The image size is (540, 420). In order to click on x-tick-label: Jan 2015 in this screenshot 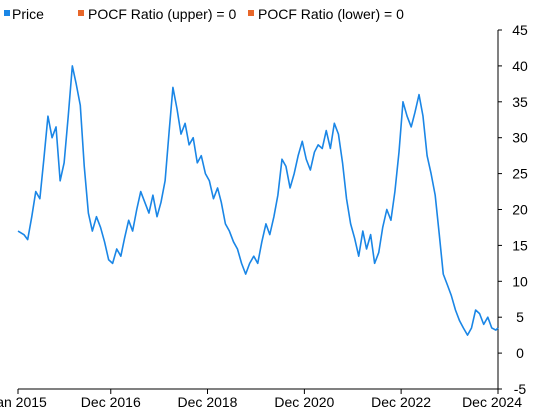, I will do `click(23, 402)`.